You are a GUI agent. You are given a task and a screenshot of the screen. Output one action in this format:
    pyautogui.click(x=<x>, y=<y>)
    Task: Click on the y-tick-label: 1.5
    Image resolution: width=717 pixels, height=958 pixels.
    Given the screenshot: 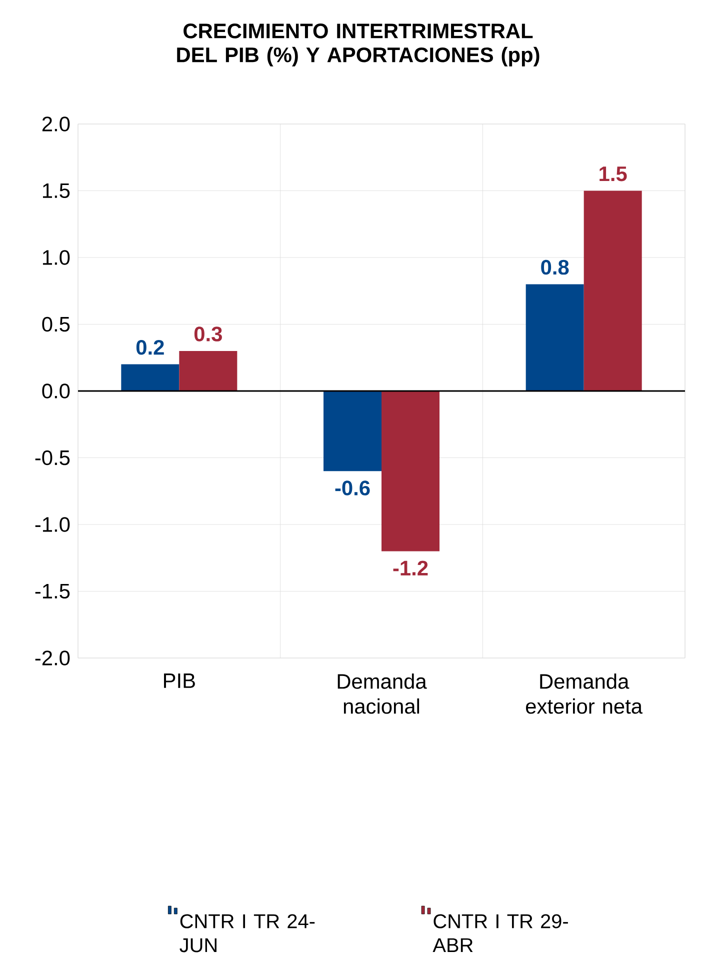 What is the action you would take?
    pyautogui.click(x=56, y=190)
    